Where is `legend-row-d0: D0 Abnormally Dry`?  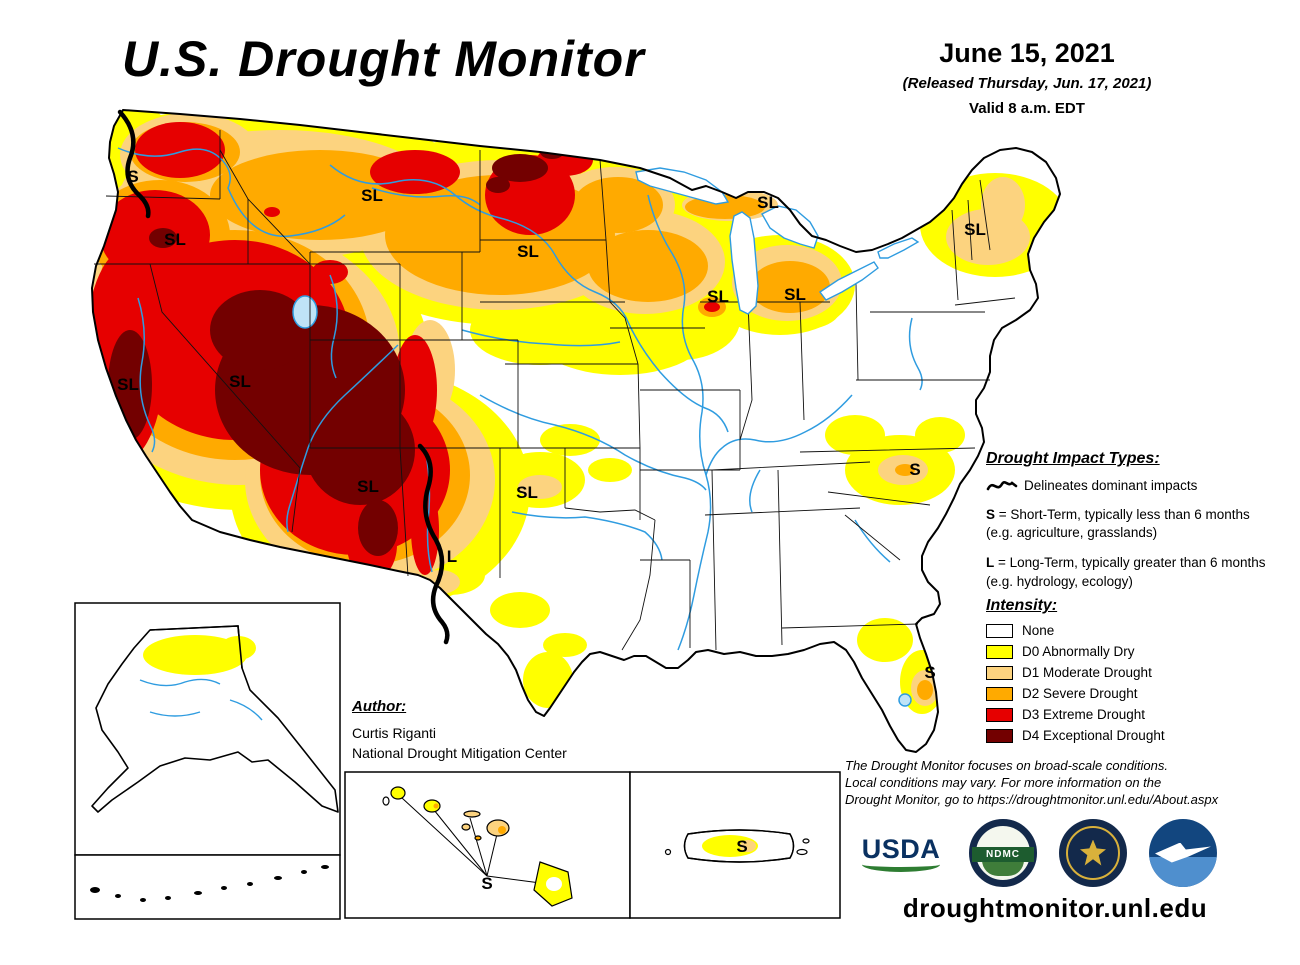
legend-row-d0: D0 Abnormally Dry is located at coordinates (1075, 651).